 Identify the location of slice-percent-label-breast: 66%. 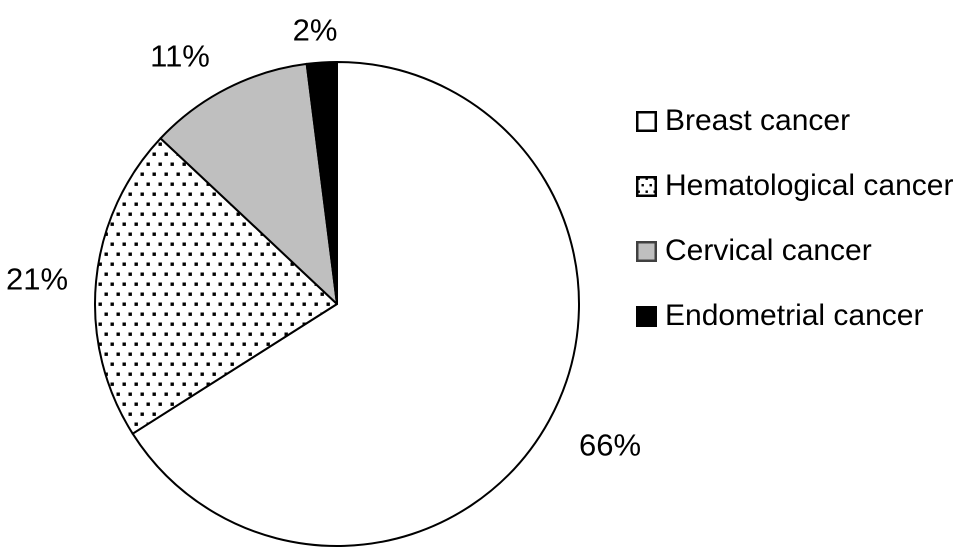
(610, 445).